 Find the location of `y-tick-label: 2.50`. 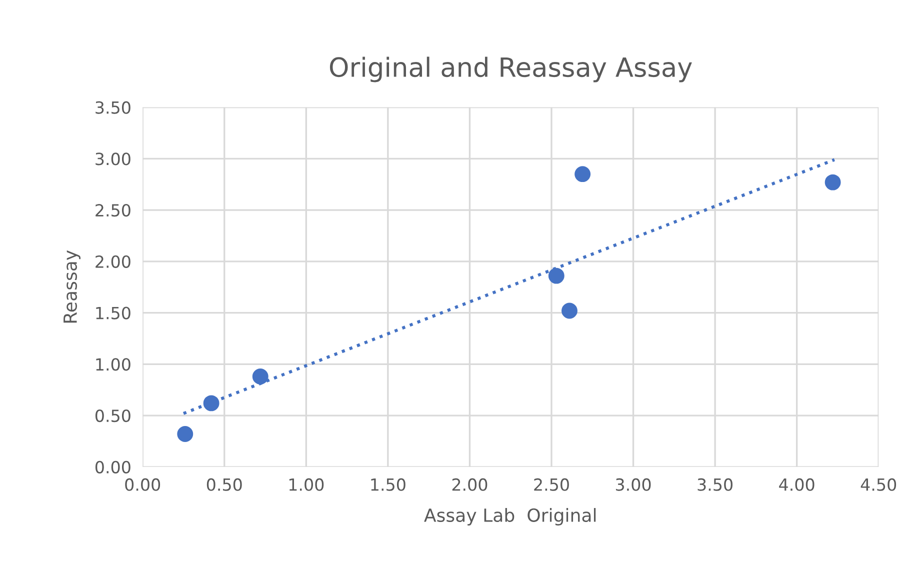

y-tick-label: 2.50 is located at coordinates (113, 210).